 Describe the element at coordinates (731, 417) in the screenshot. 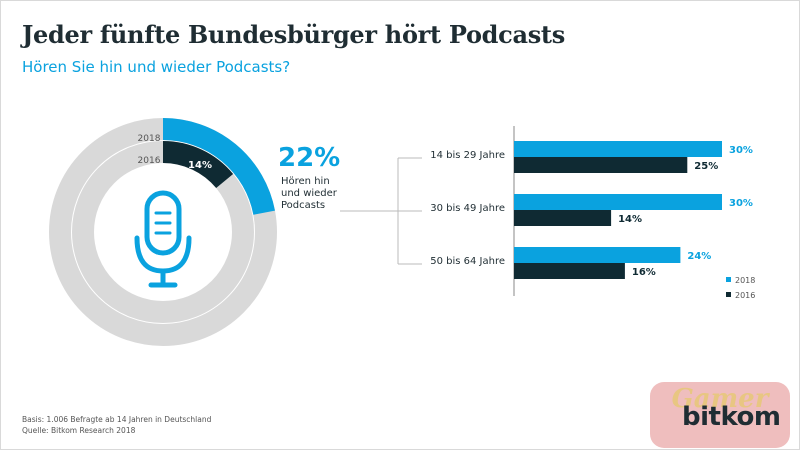

I see `bitkom-logo: bitkom` at that location.